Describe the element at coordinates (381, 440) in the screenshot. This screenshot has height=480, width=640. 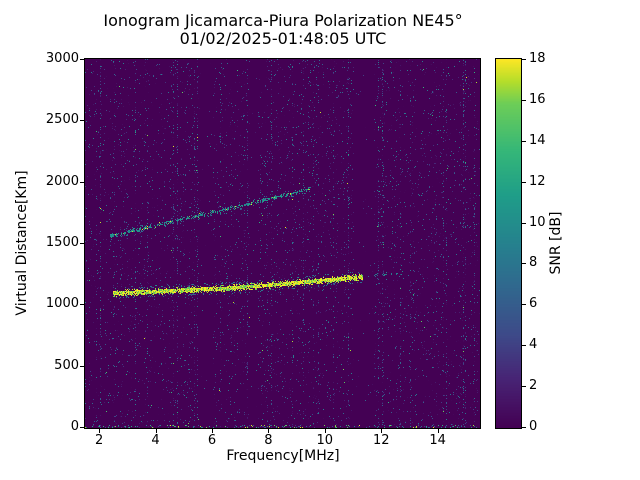
I see `x-tick-label: 12` at that location.